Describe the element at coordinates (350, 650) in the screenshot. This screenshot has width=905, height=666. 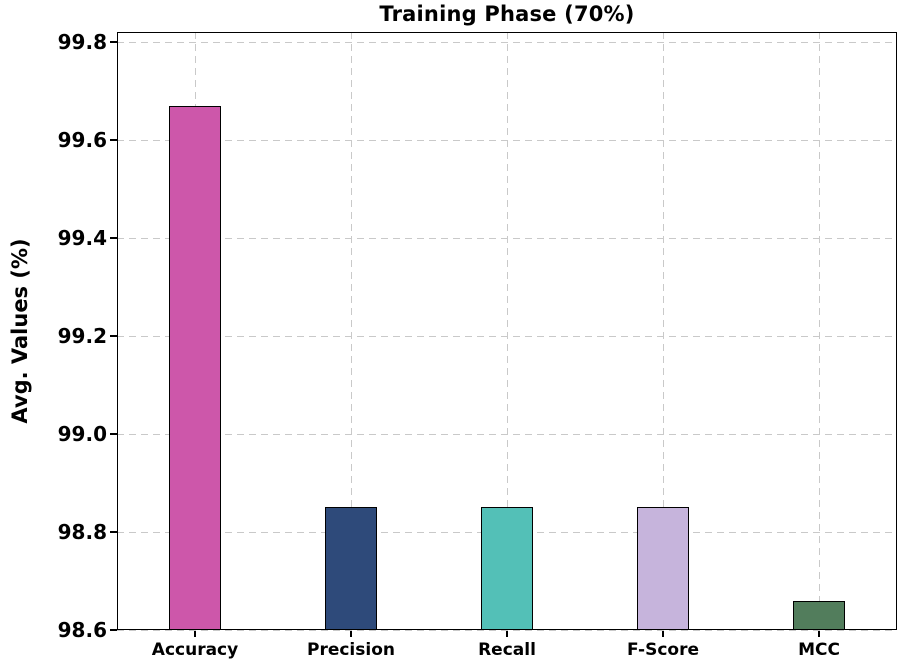
I see `x-tick-label: Precision` at that location.